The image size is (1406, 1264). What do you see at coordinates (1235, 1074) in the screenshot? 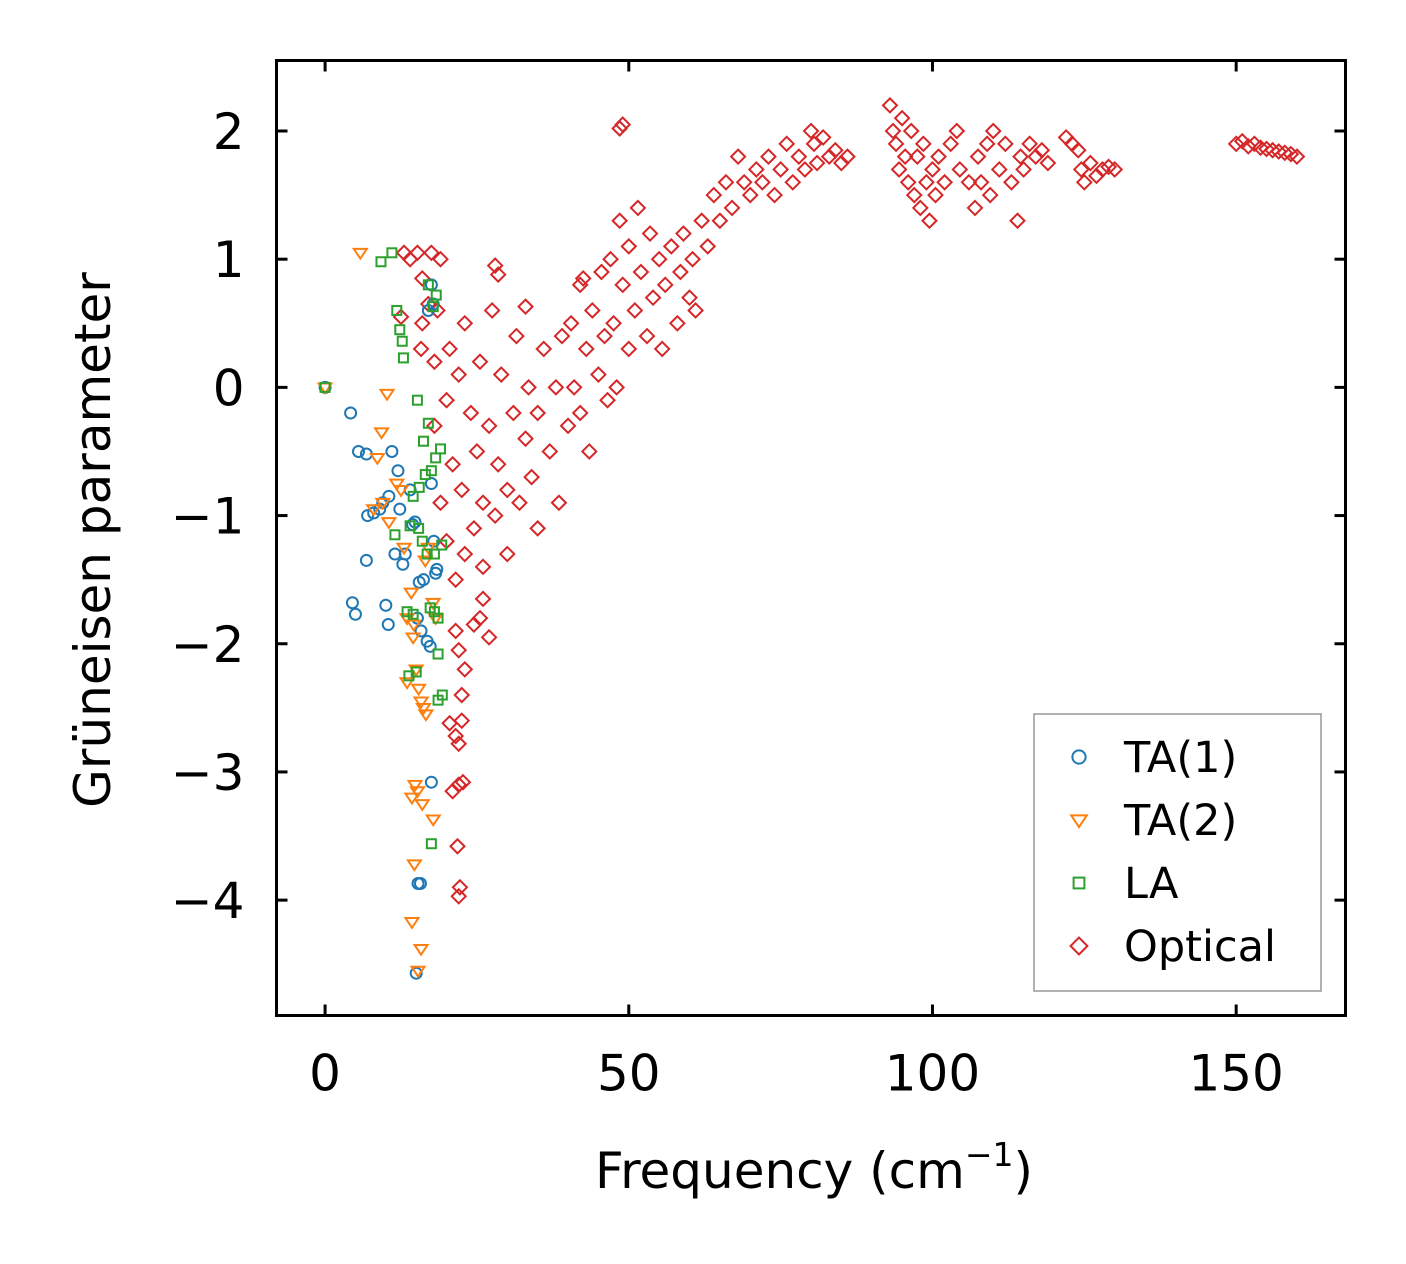
I see `x-tick-label-3: 150` at bounding box center [1235, 1074].